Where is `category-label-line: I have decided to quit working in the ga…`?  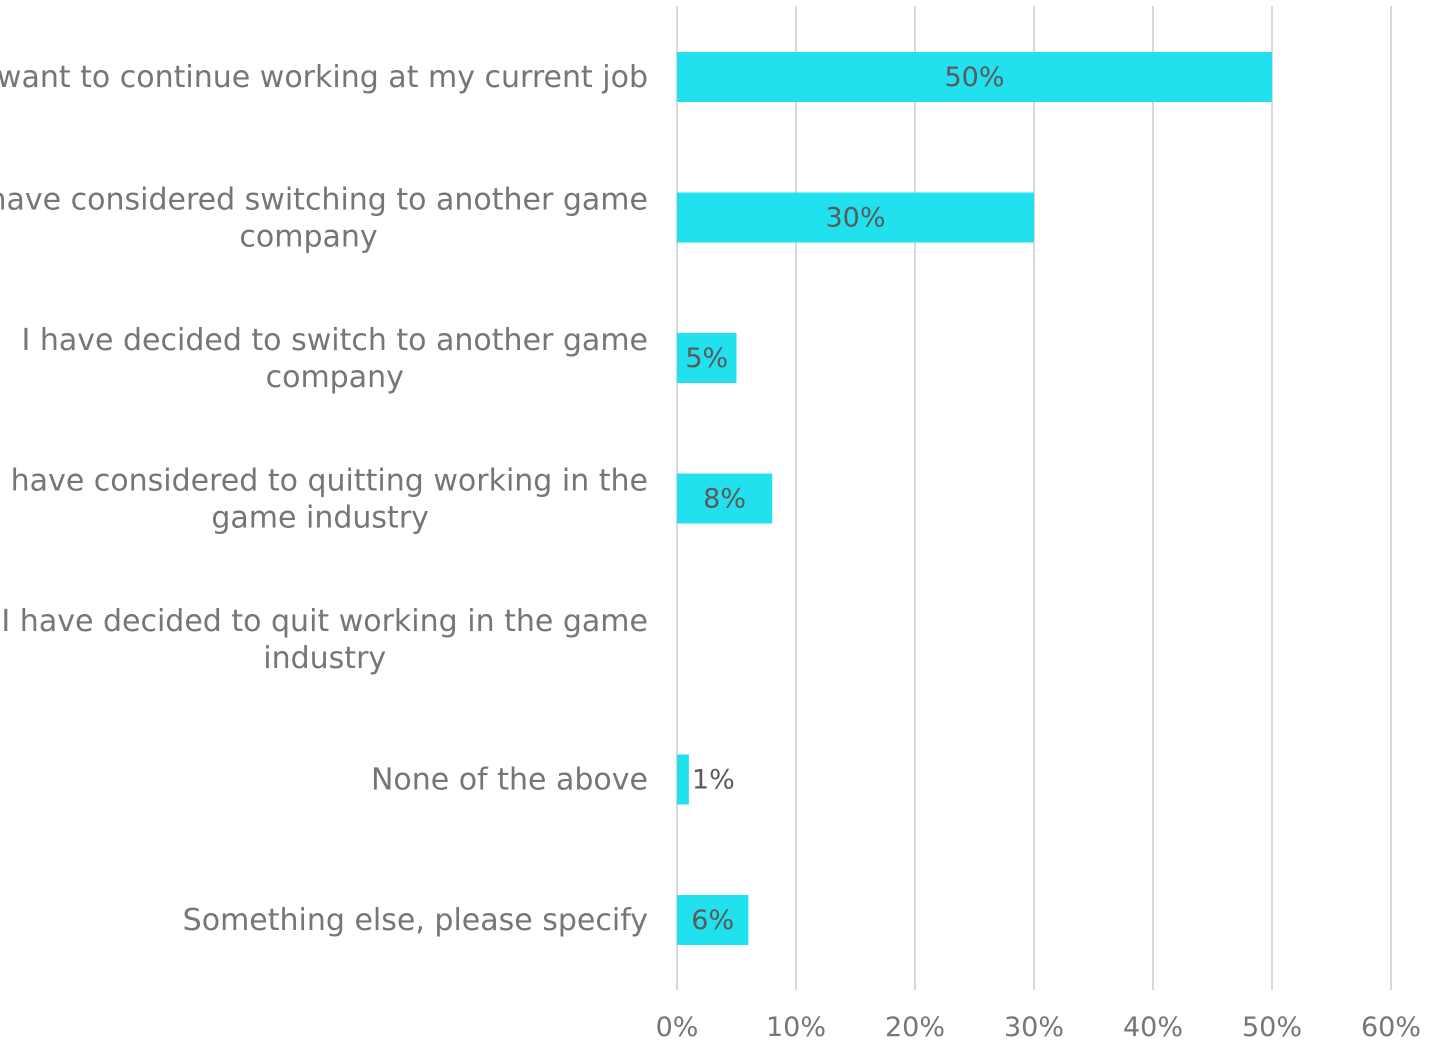 category-label-line: I have decided to quit working in the ga… is located at coordinates (324, 621).